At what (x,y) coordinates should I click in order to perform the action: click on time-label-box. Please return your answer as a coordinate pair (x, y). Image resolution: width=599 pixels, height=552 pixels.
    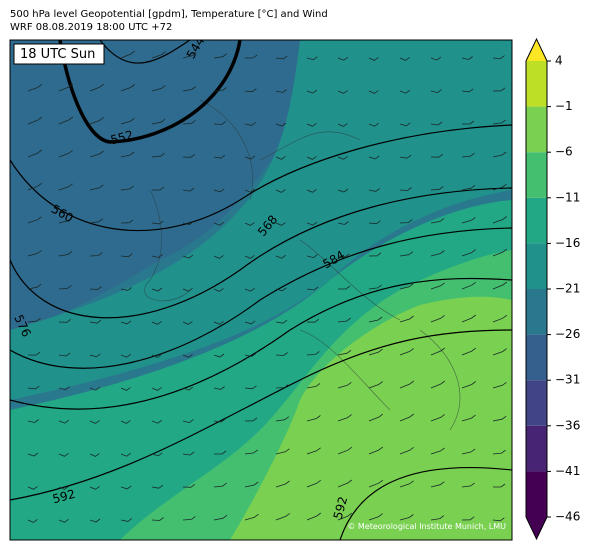
    Looking at the image, I should click on (59, 54).